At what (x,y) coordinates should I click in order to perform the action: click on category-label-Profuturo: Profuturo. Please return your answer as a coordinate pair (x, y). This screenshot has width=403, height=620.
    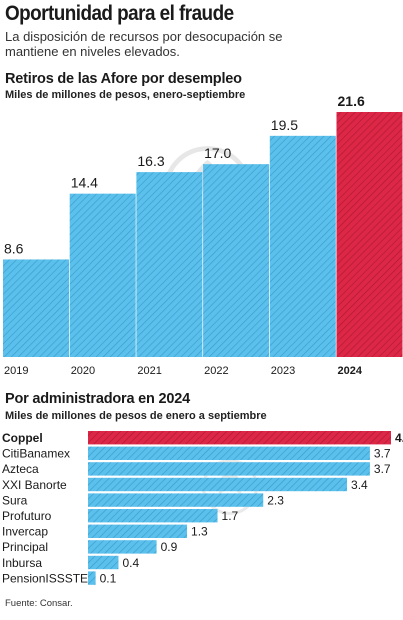
    Looking at the image, I should click on (27, 516).